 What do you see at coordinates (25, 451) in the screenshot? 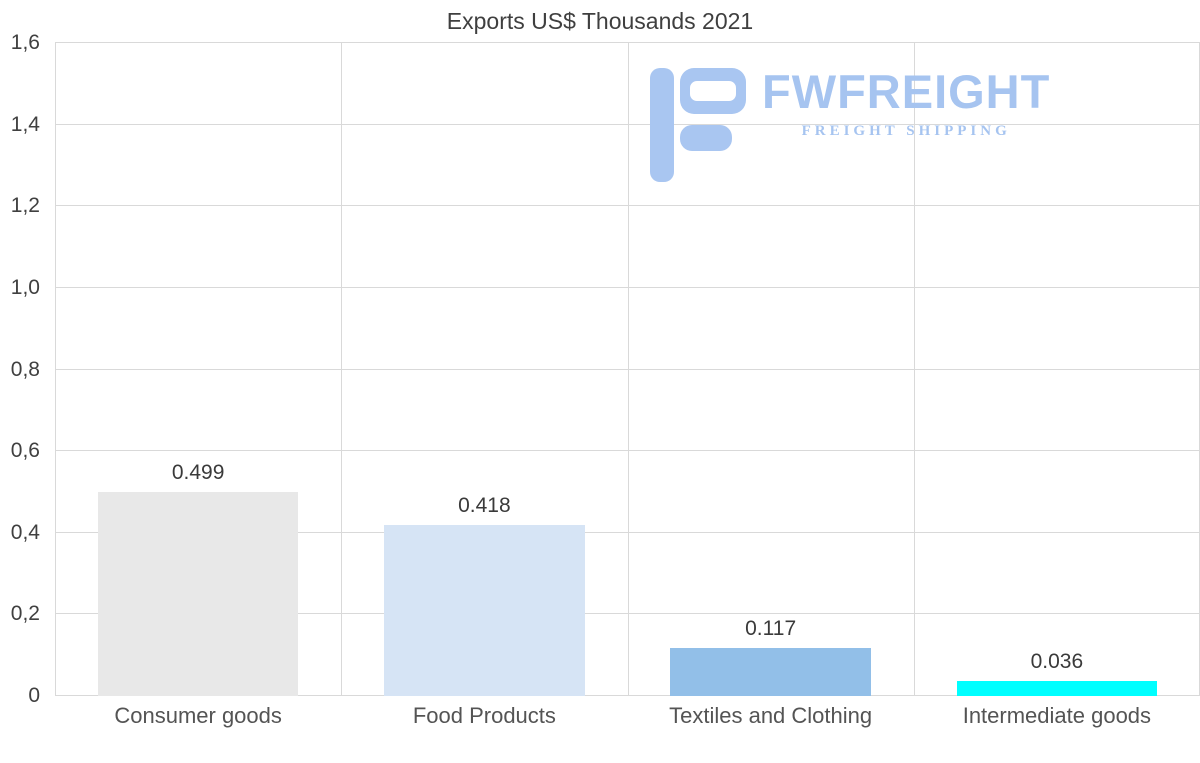
I see `y-tick-label: 0,6` at bounding box center [25, 451].